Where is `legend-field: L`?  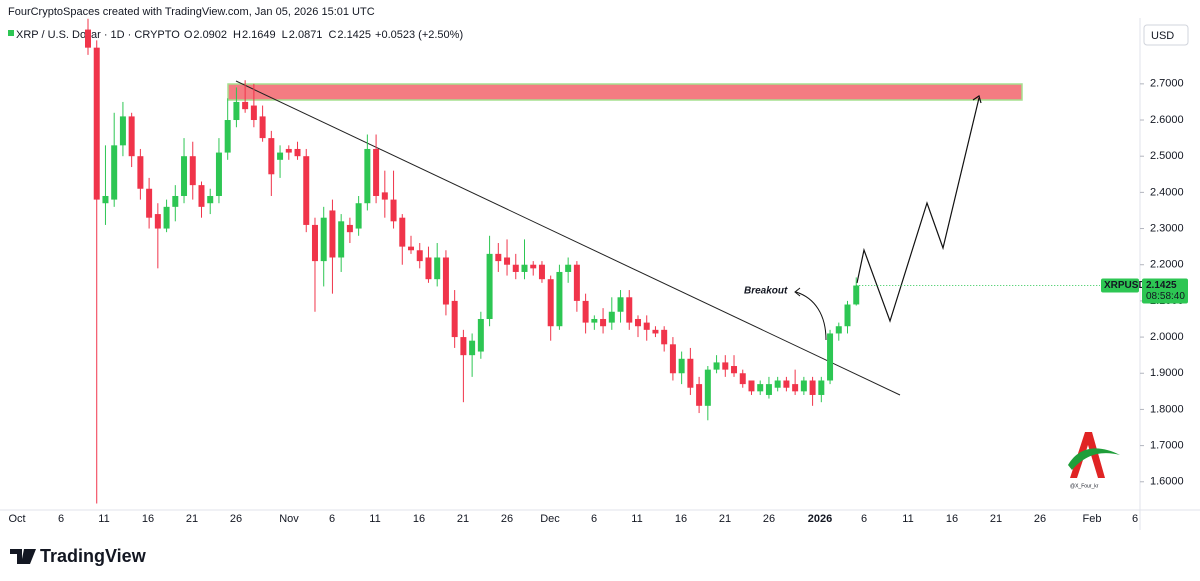
legend-field: L is located at coordinates (285, 35).